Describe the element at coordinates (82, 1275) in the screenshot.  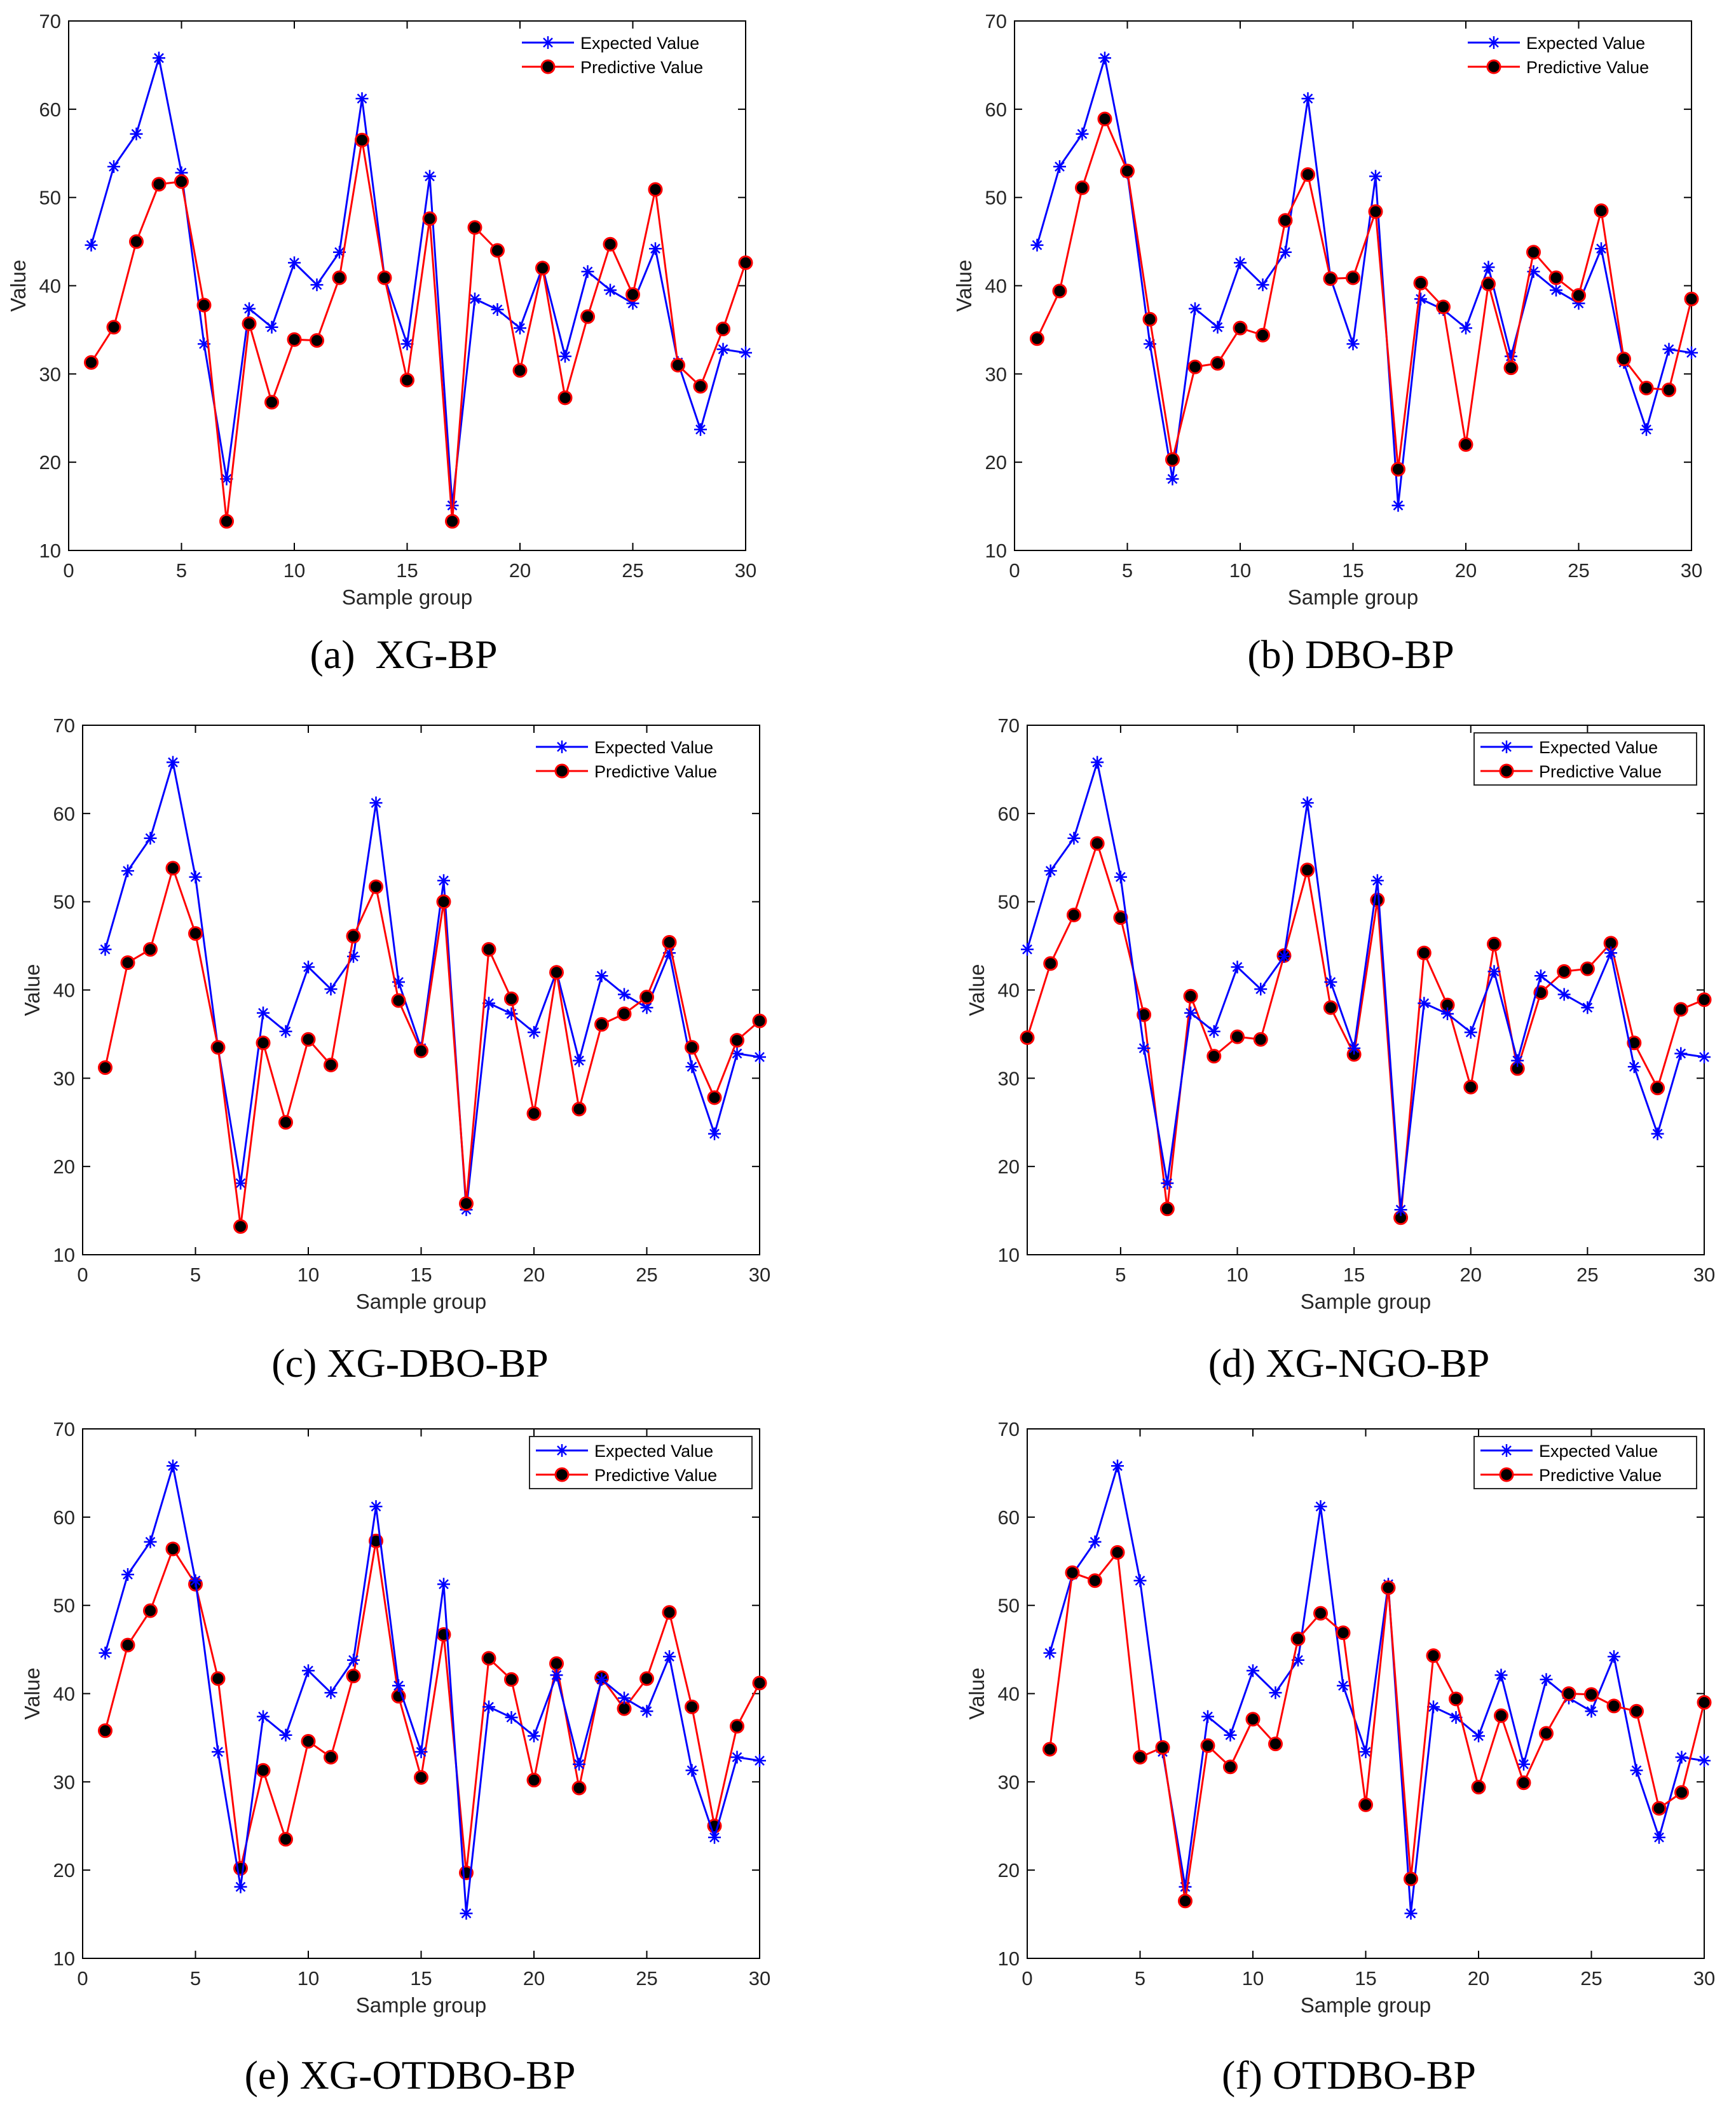
I see `x-tick-label: 0` at that location.